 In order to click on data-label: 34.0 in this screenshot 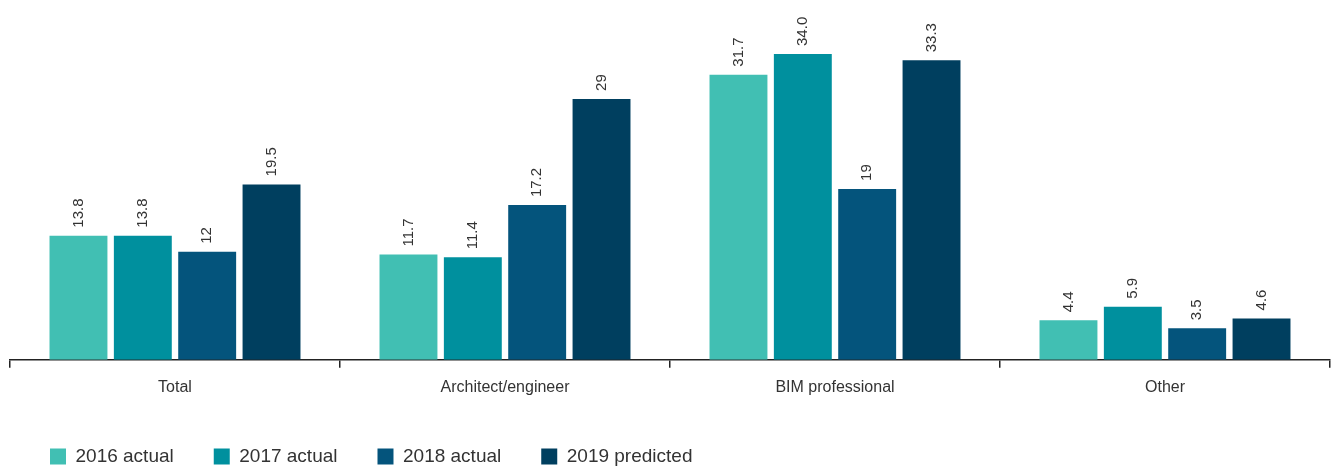, I will do `click(801, 31)`.